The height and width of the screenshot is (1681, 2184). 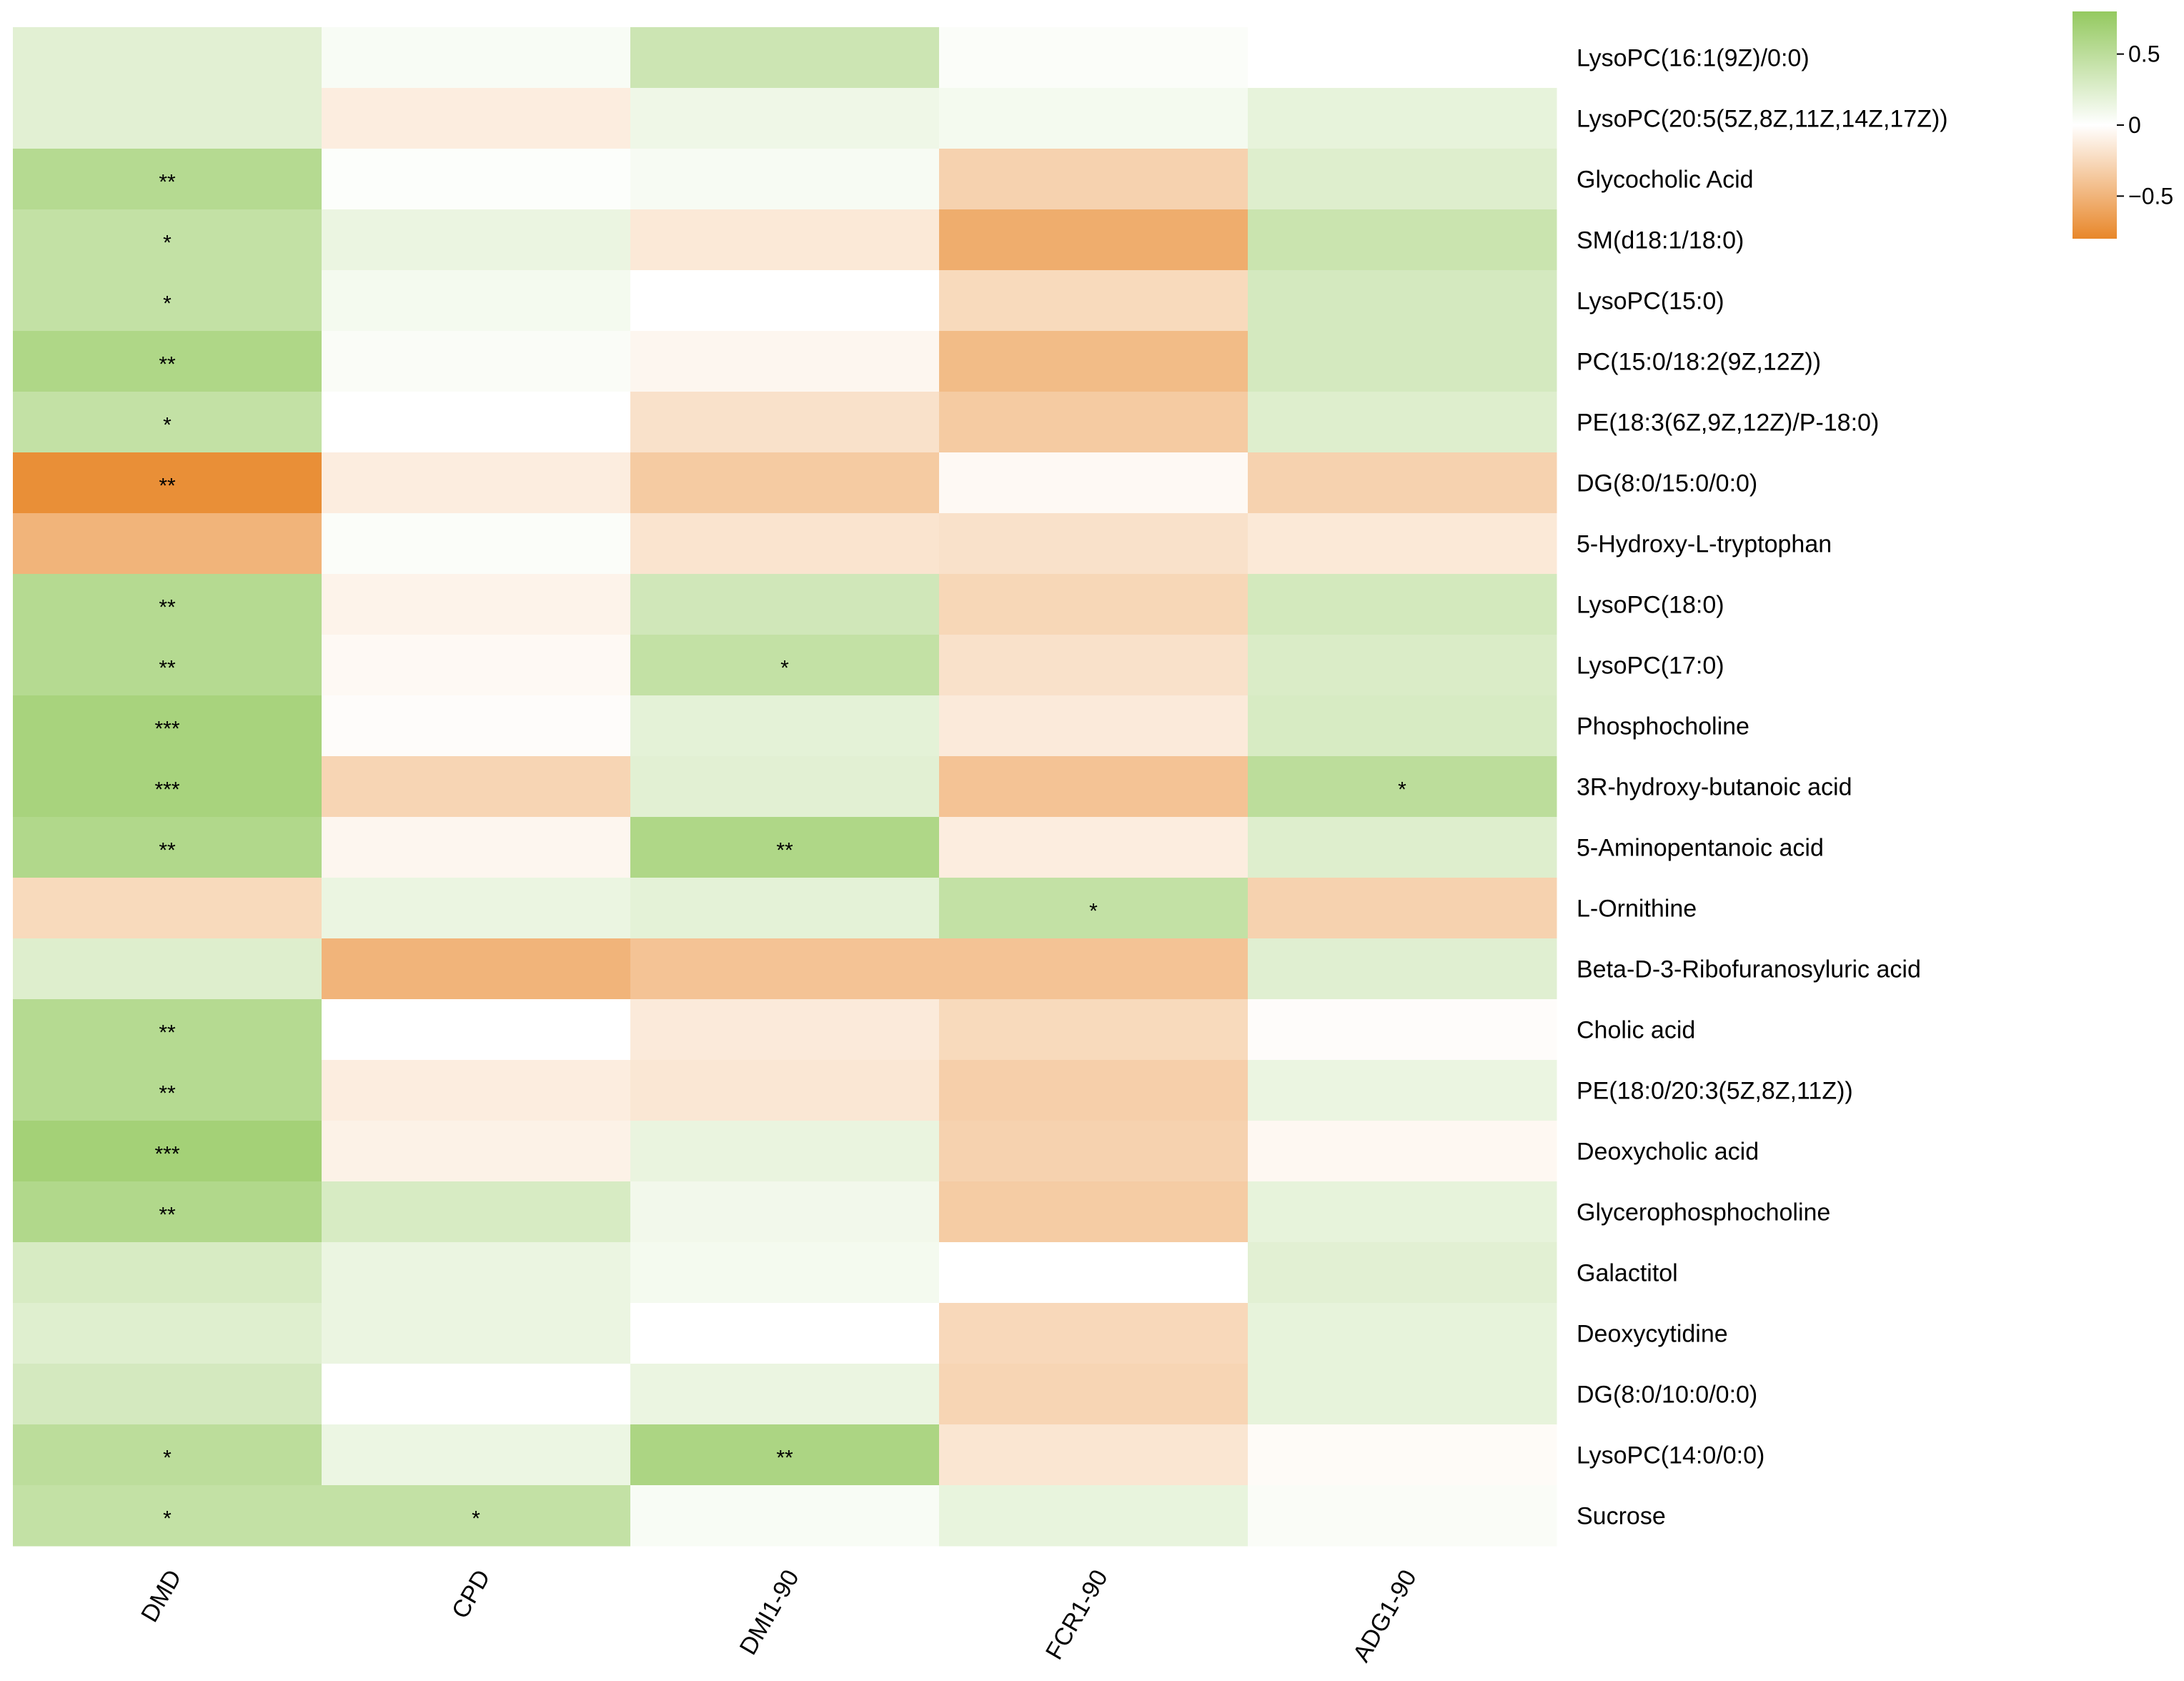 I want to click on colorbar-legend: 0.5 0 −0.5, so click(x=2123, y=125).